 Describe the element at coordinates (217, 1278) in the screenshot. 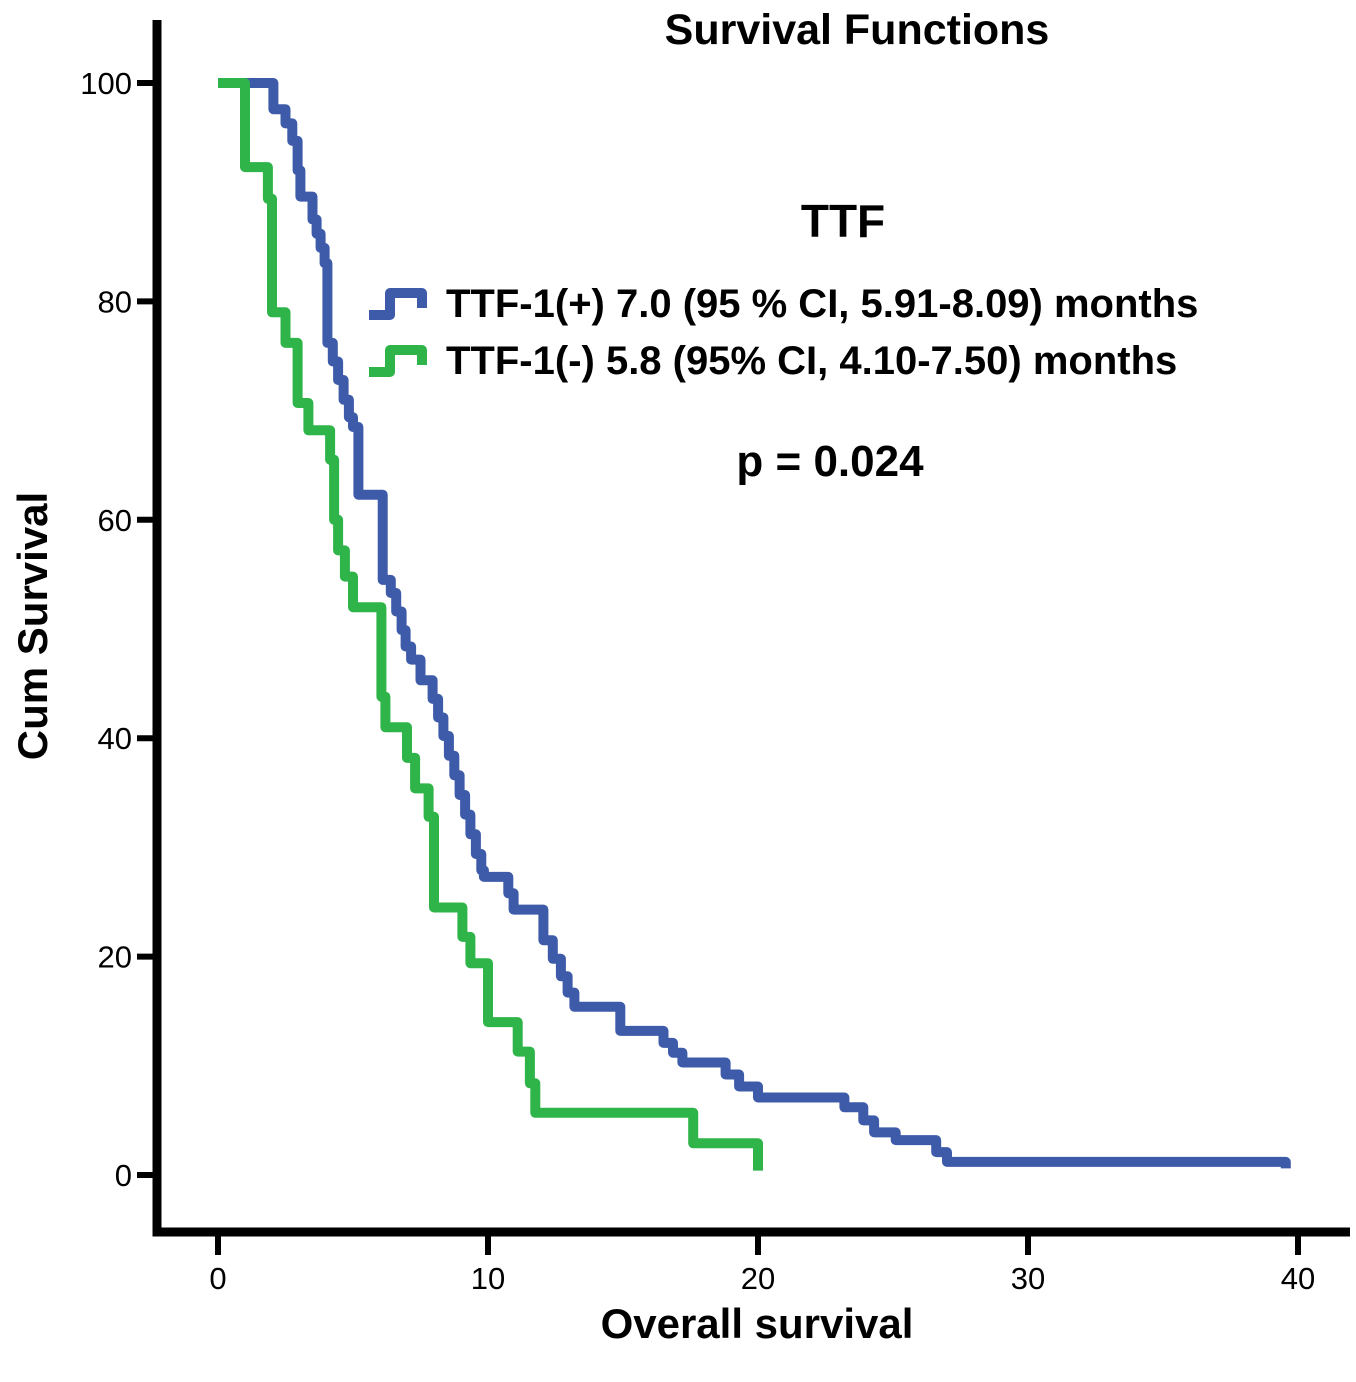

I see `x-tick-label: 0` at that location.